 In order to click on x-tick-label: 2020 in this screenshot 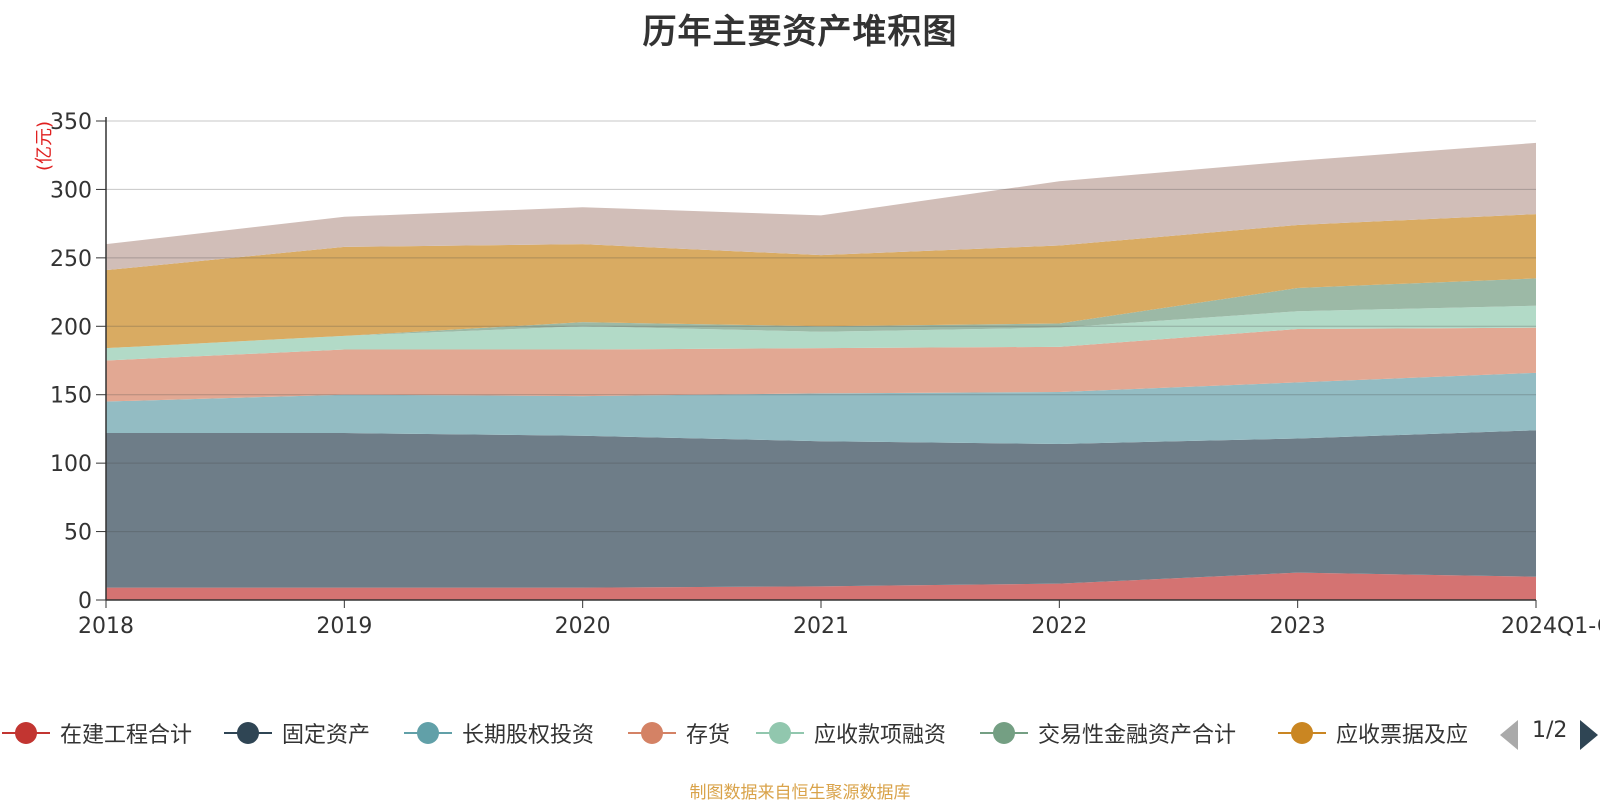, I will do `click(583, 626)`.